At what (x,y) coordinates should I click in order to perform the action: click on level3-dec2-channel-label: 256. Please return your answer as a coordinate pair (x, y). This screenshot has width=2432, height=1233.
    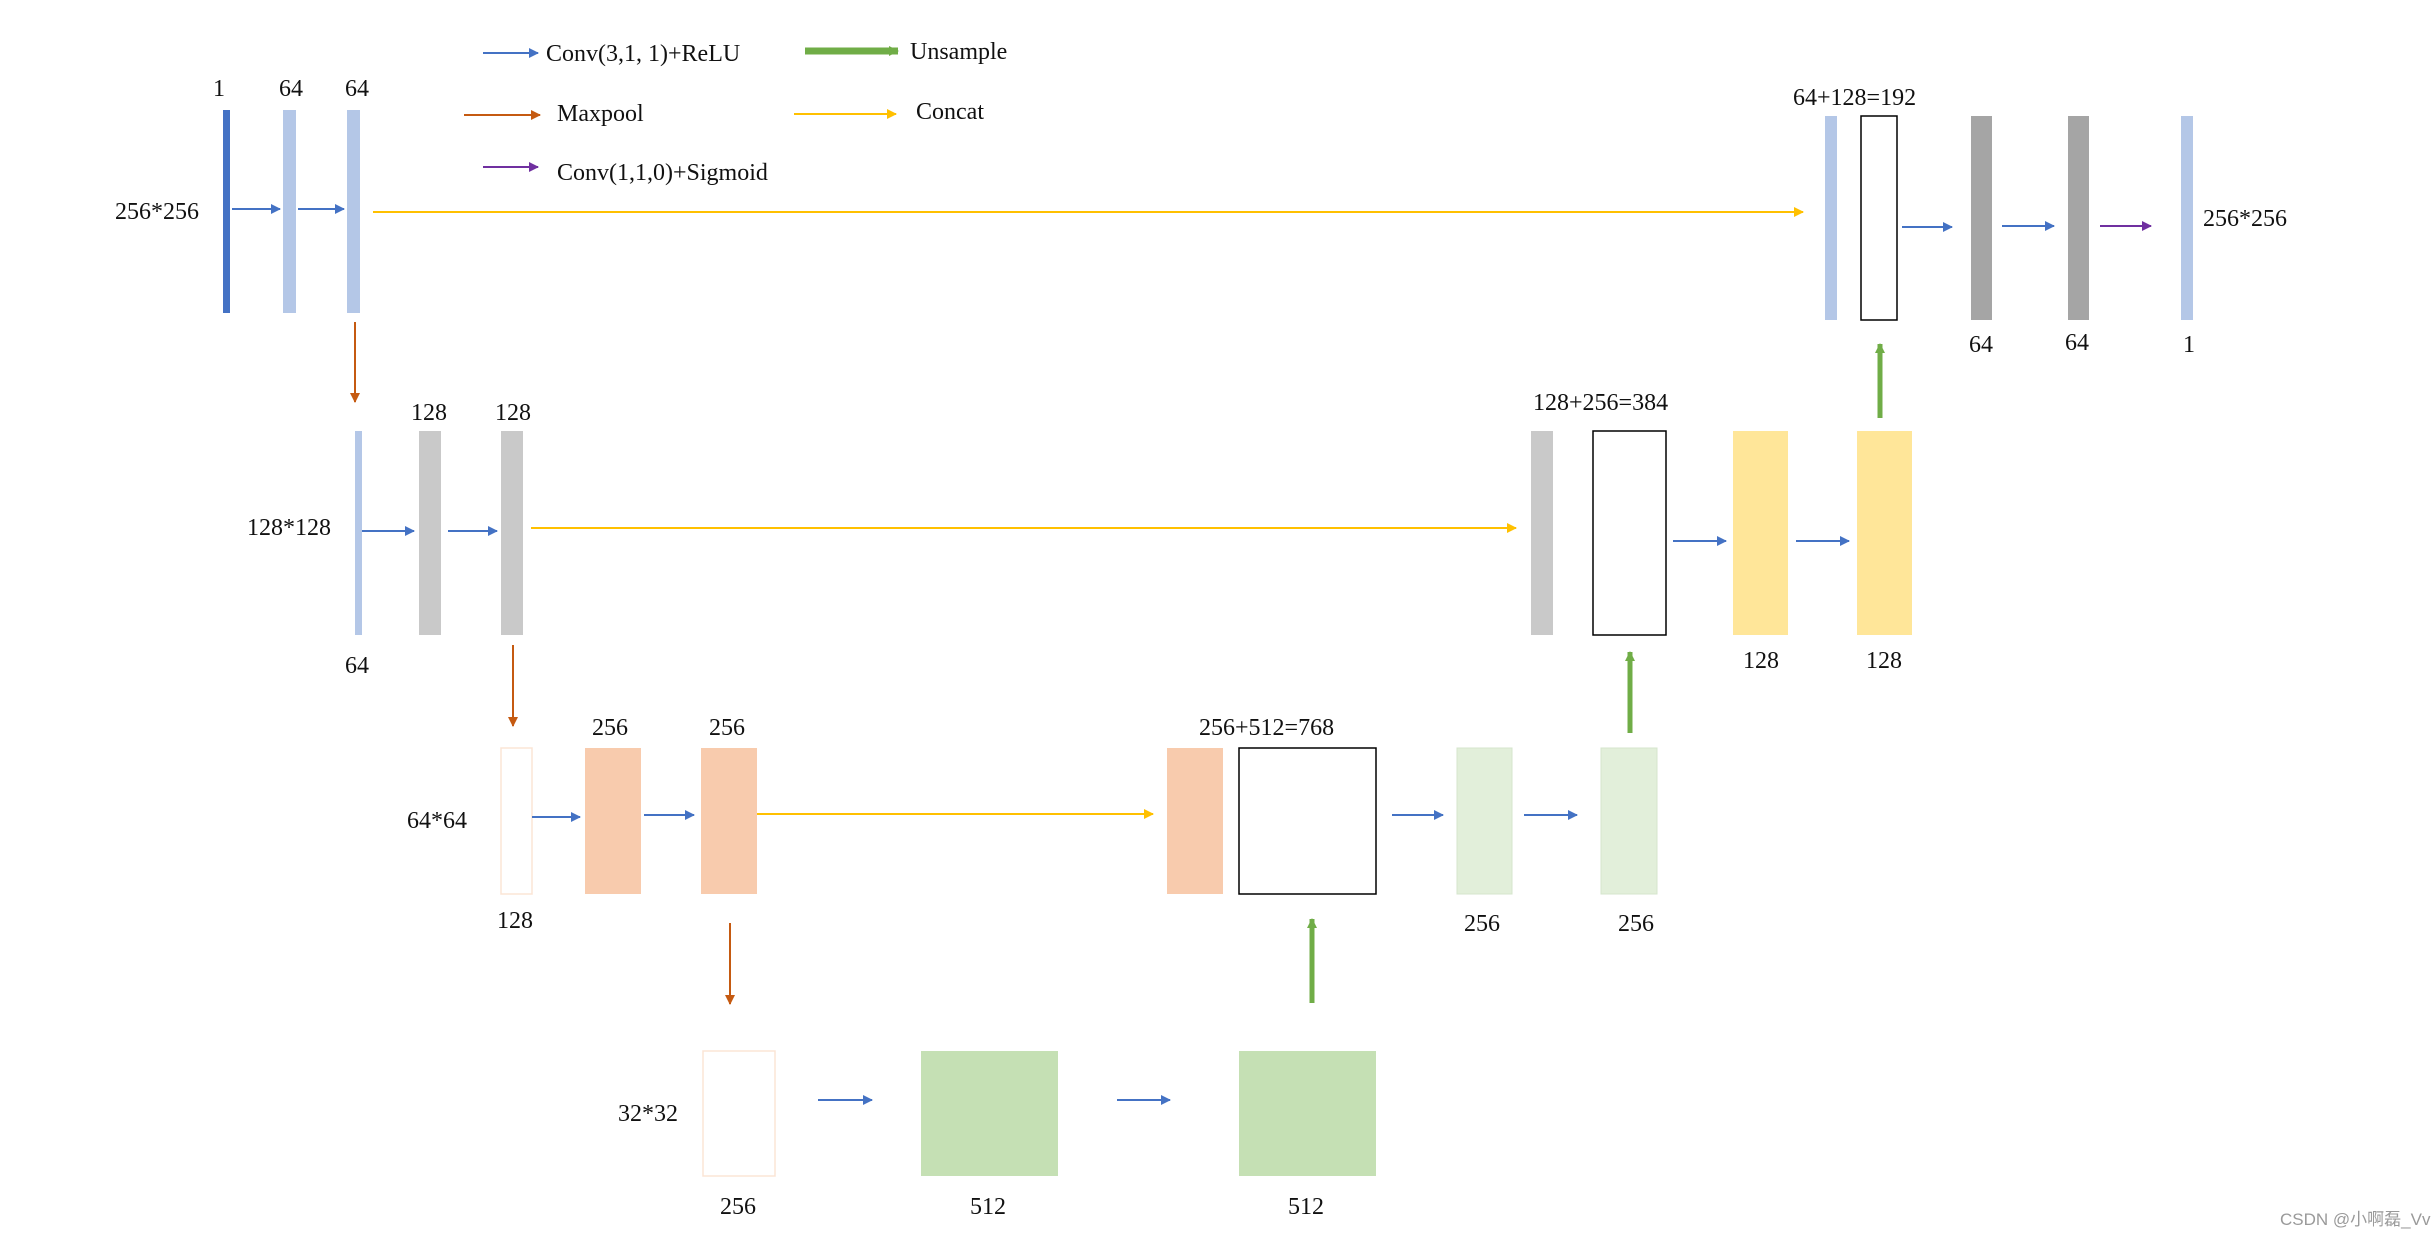
    Looking at the image, I should click on (1636, 924).